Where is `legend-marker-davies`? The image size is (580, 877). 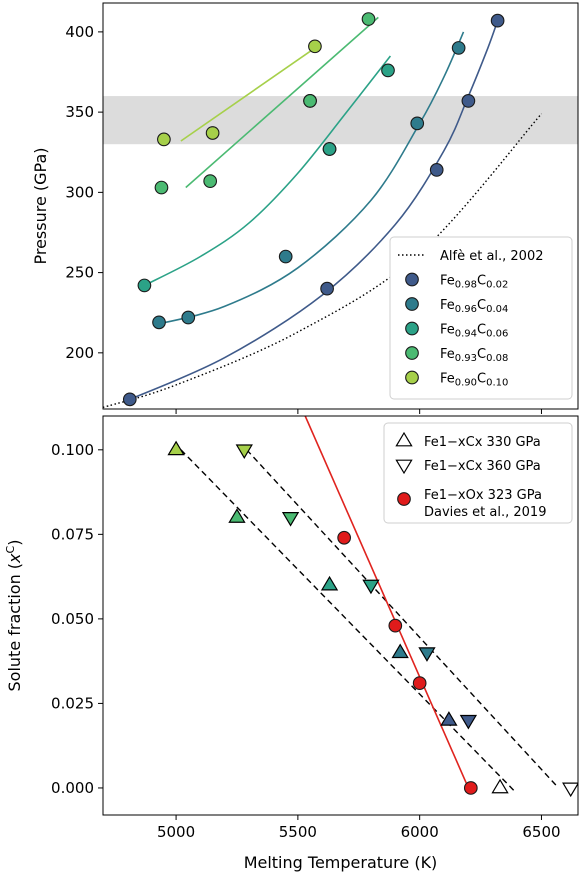
legend-marker-davies is located at coordinates (404, 499).